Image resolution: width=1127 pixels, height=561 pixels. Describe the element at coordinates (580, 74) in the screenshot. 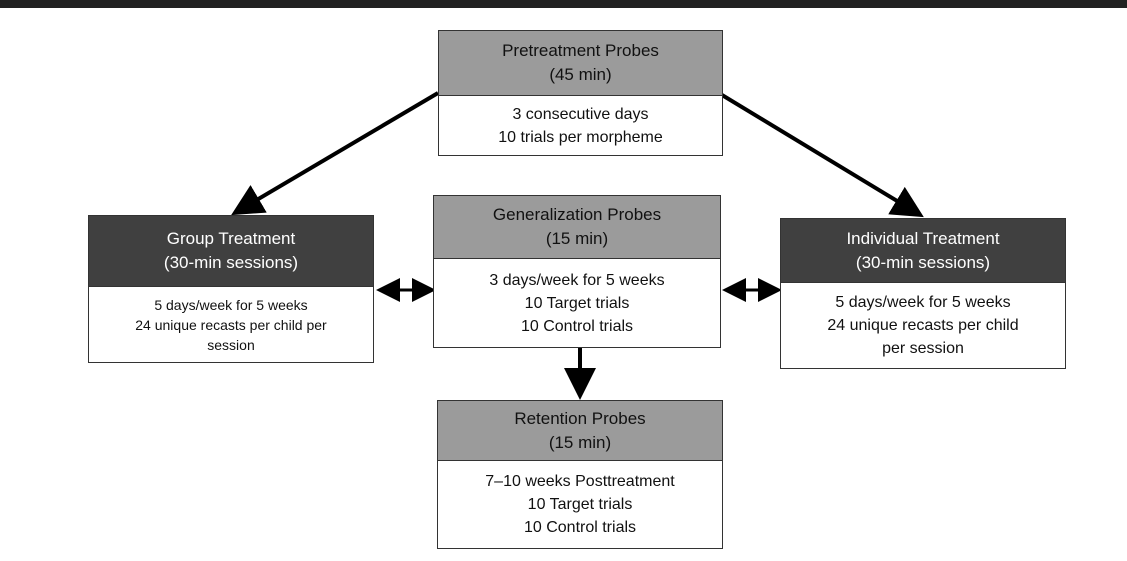

I see `node-subtitle: (45 min)` at that location.